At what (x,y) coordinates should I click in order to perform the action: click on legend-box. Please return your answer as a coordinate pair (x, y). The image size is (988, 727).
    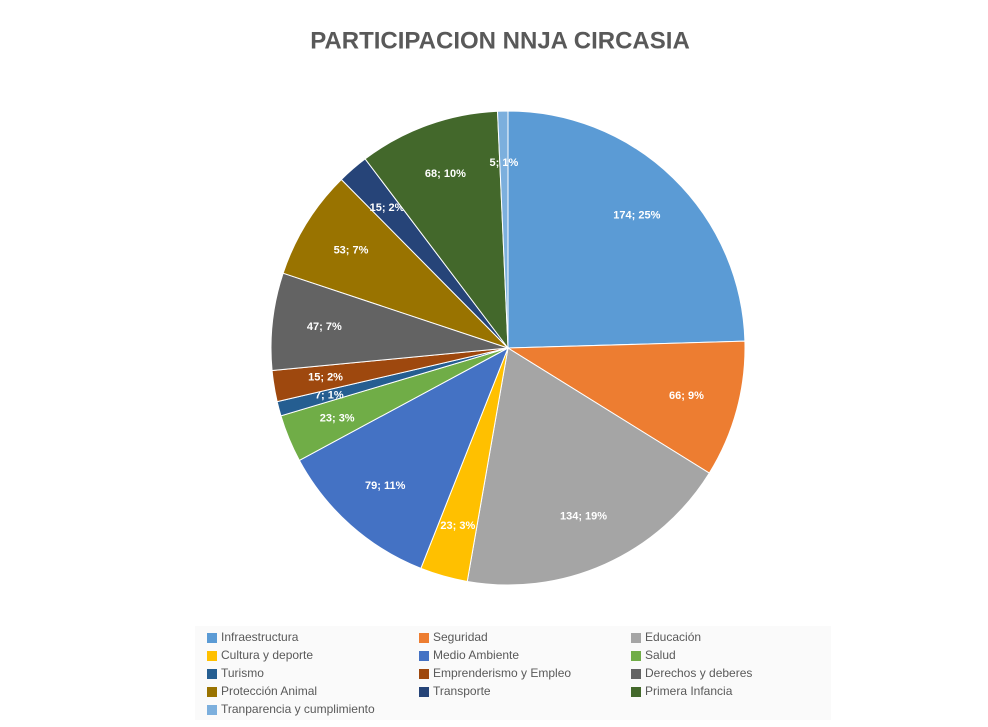
    Looking at the image, I should click on (513, 673).